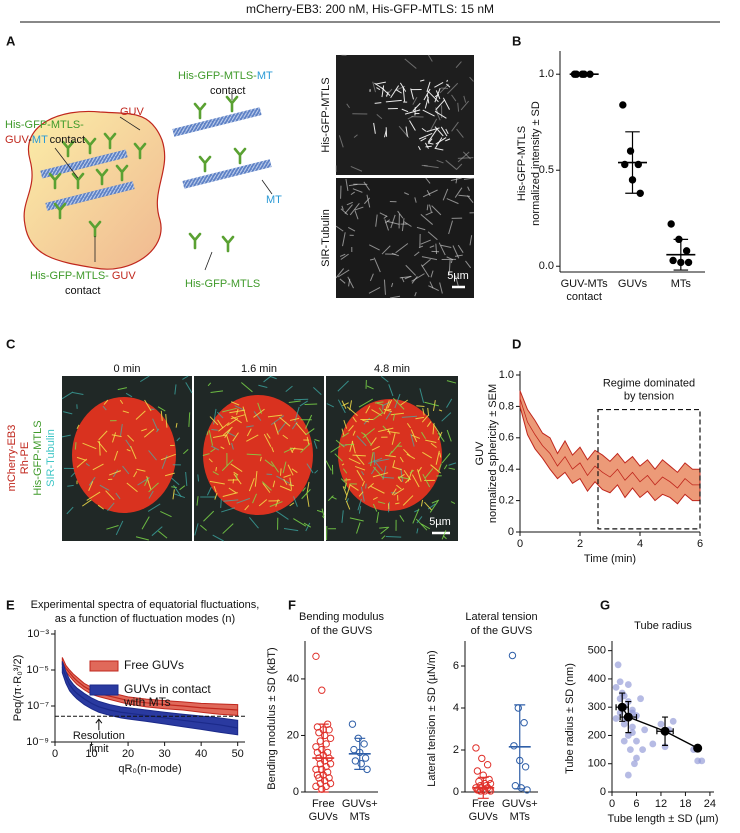 This screenshot has height=833, width=740. Describe the element at coordinates (605, 604) in the screenshot. I see `panel-label: G` at that location.